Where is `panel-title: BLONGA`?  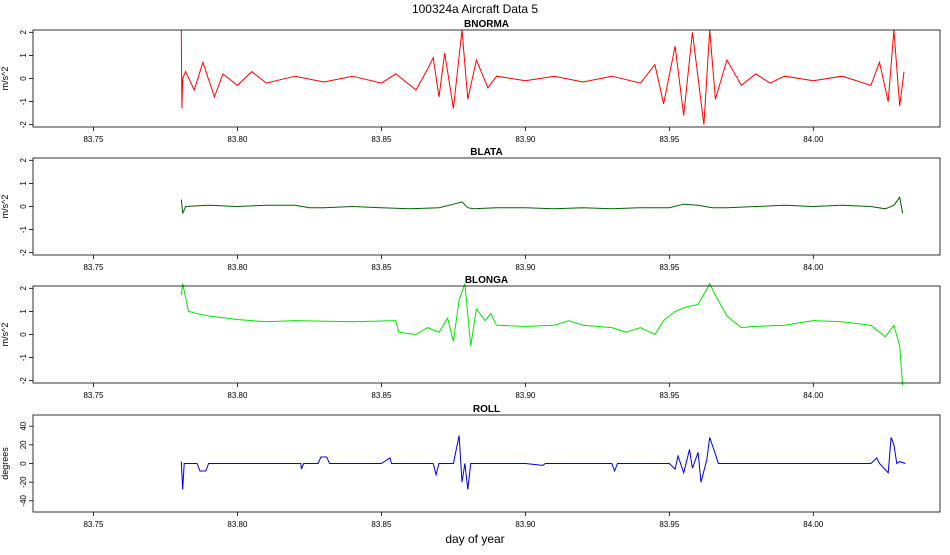 panel-title: BLONGA is located at coordinates (486, 280).